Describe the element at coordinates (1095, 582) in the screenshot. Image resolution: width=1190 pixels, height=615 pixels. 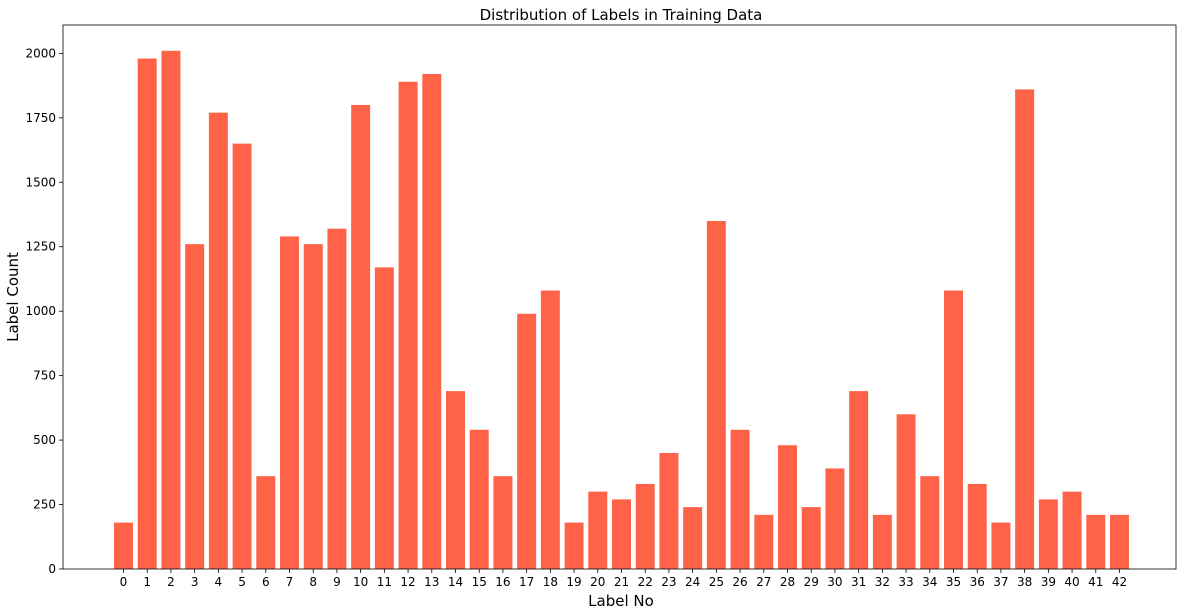
I see `x-tick-label-41: 41` at that location.